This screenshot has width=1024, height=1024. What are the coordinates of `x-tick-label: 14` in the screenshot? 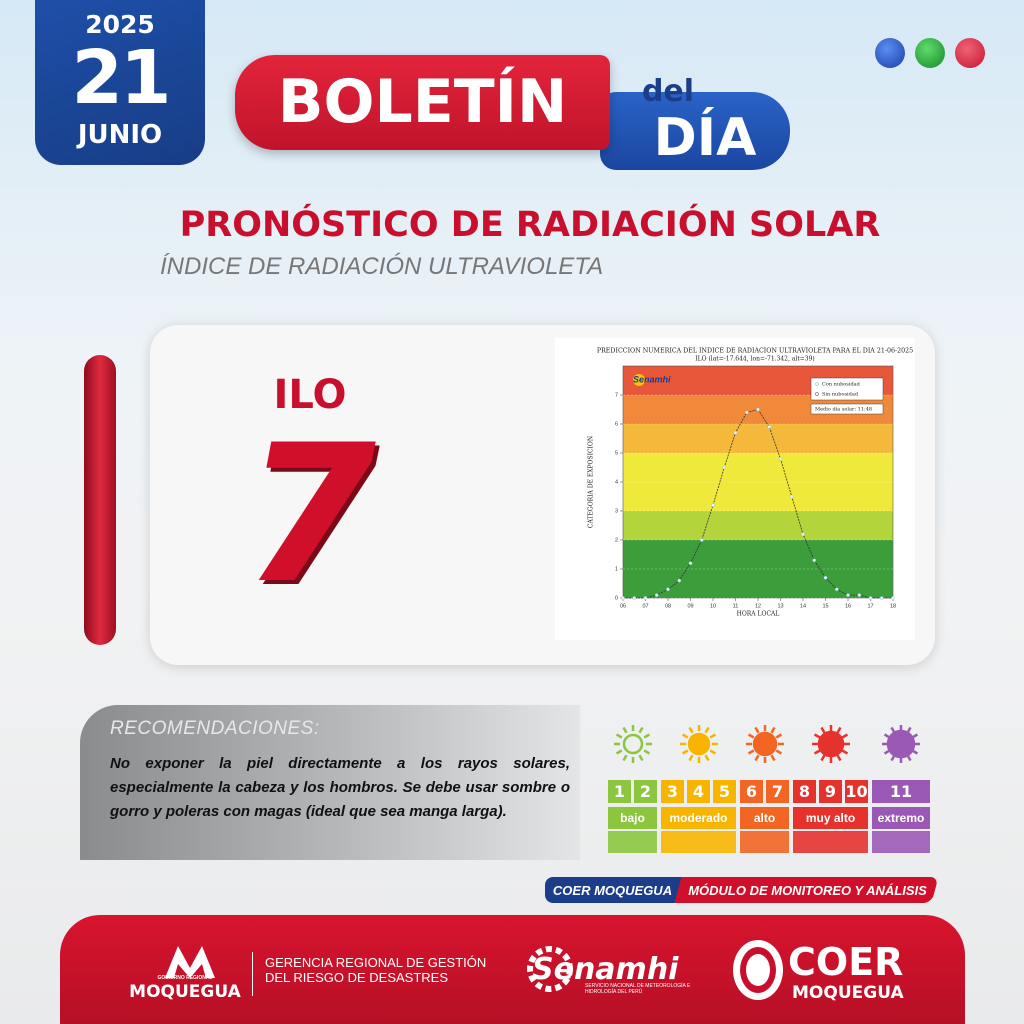 It's located at (803, 606).